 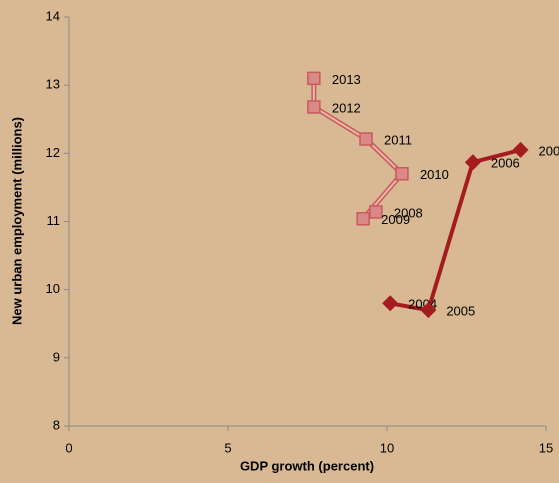 I want to click on x-tick-label: 0, so click(x=68, y=447).